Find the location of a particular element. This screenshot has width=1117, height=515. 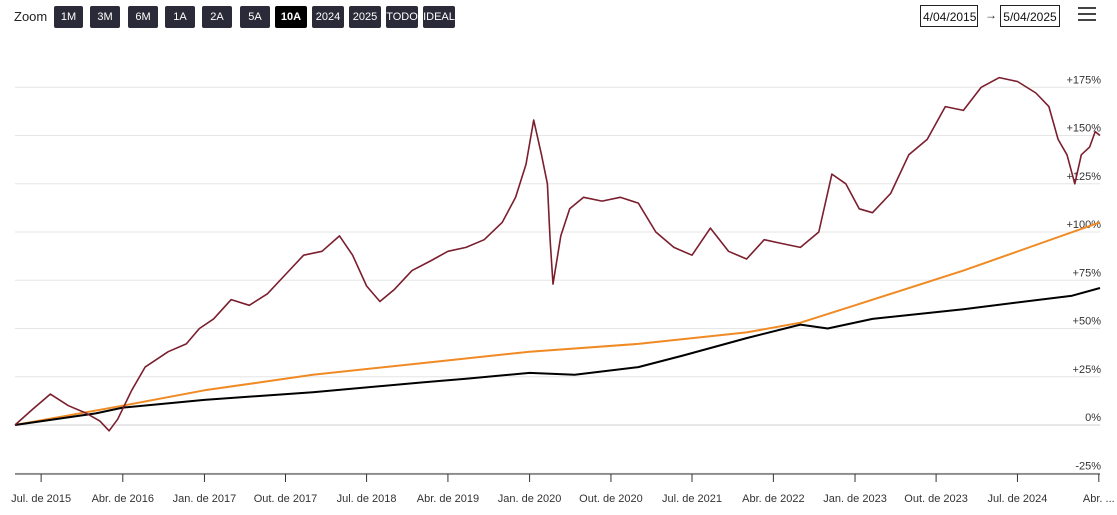

x-tick-label: Abr. de 2019 is located at coordinates (448, 499).